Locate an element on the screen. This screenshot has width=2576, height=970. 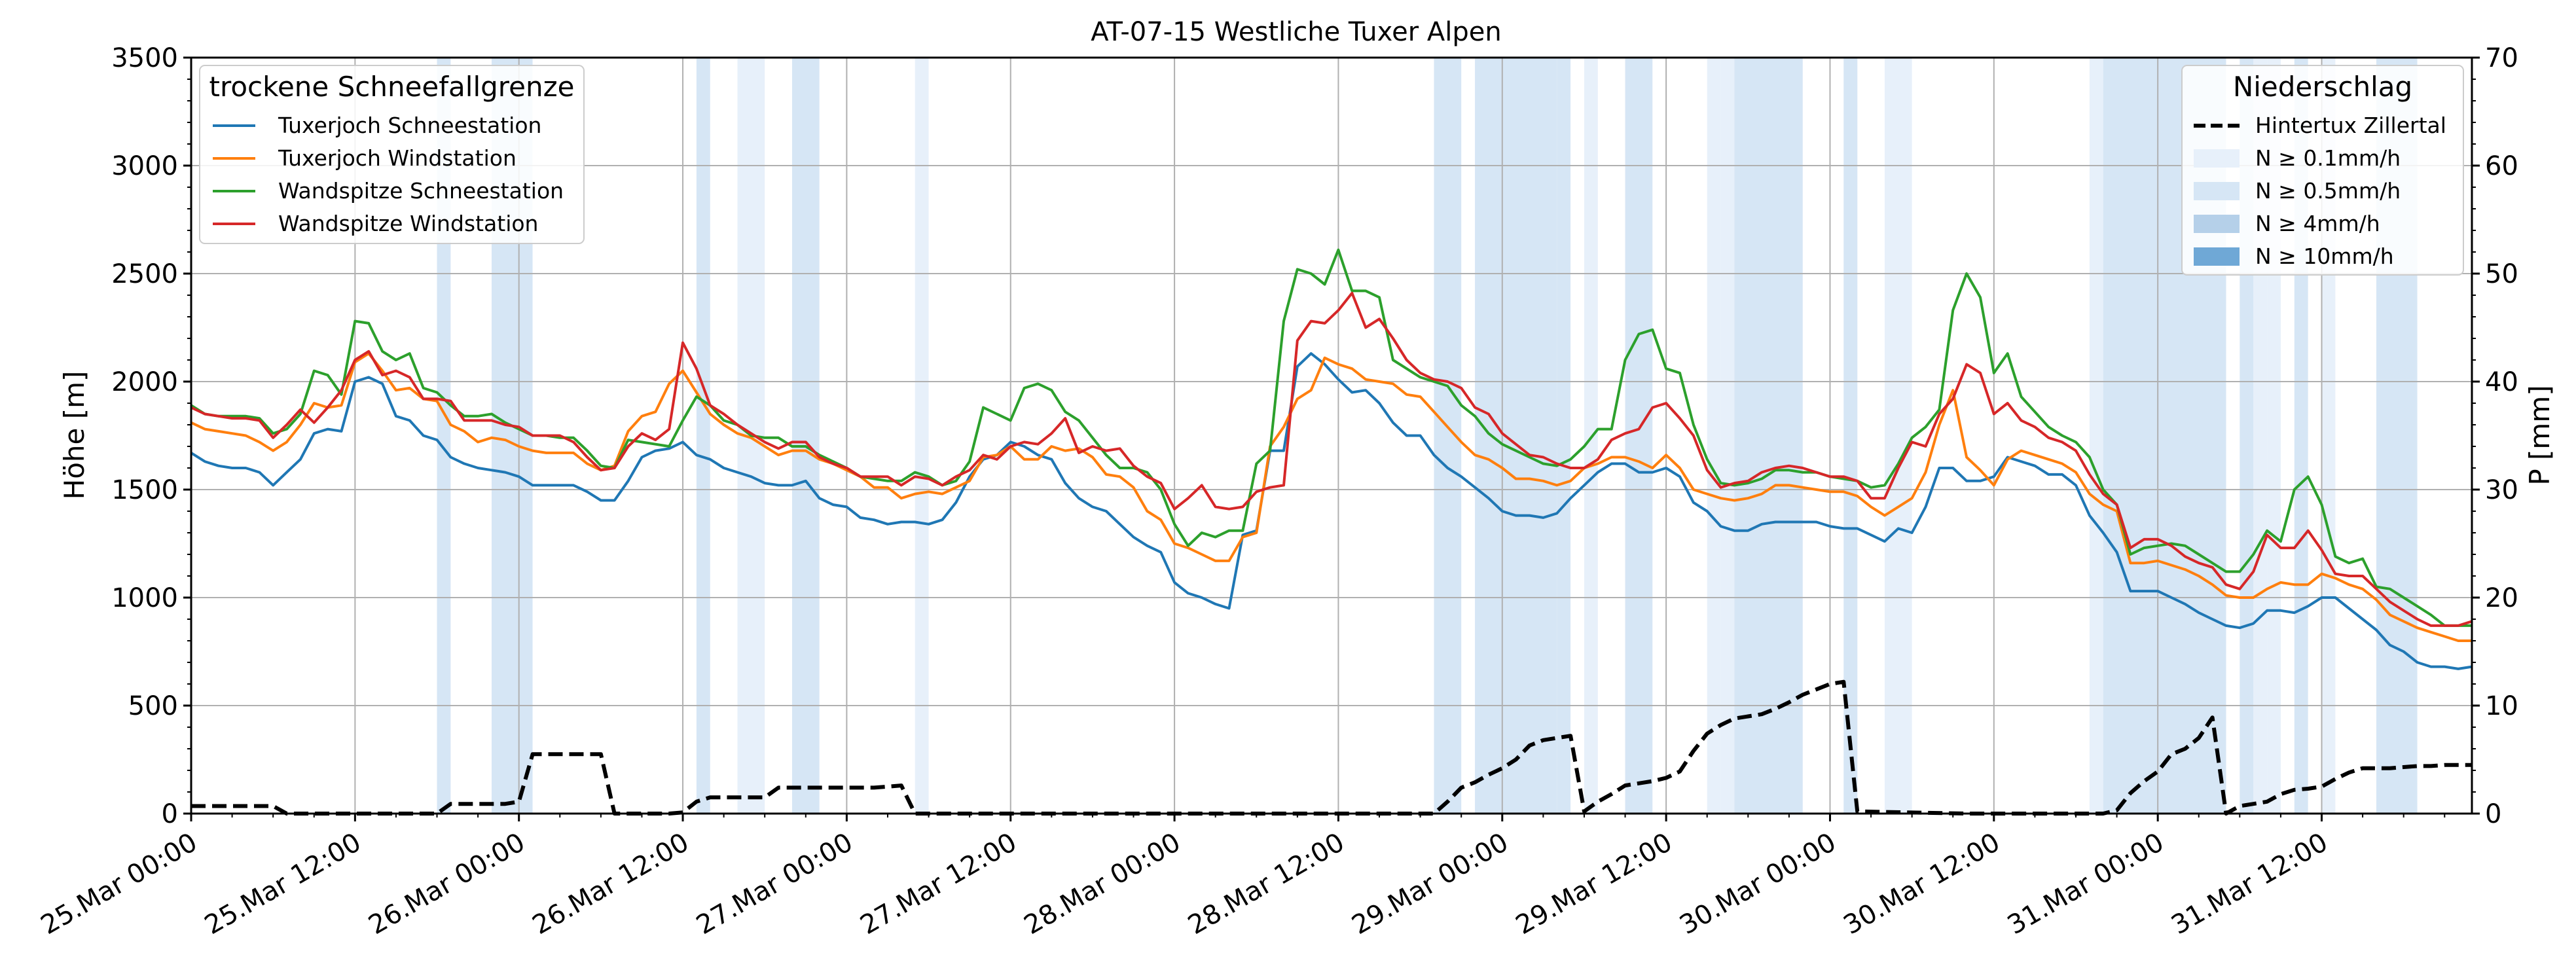
legend-left-box is located at coordinates (392, 154).